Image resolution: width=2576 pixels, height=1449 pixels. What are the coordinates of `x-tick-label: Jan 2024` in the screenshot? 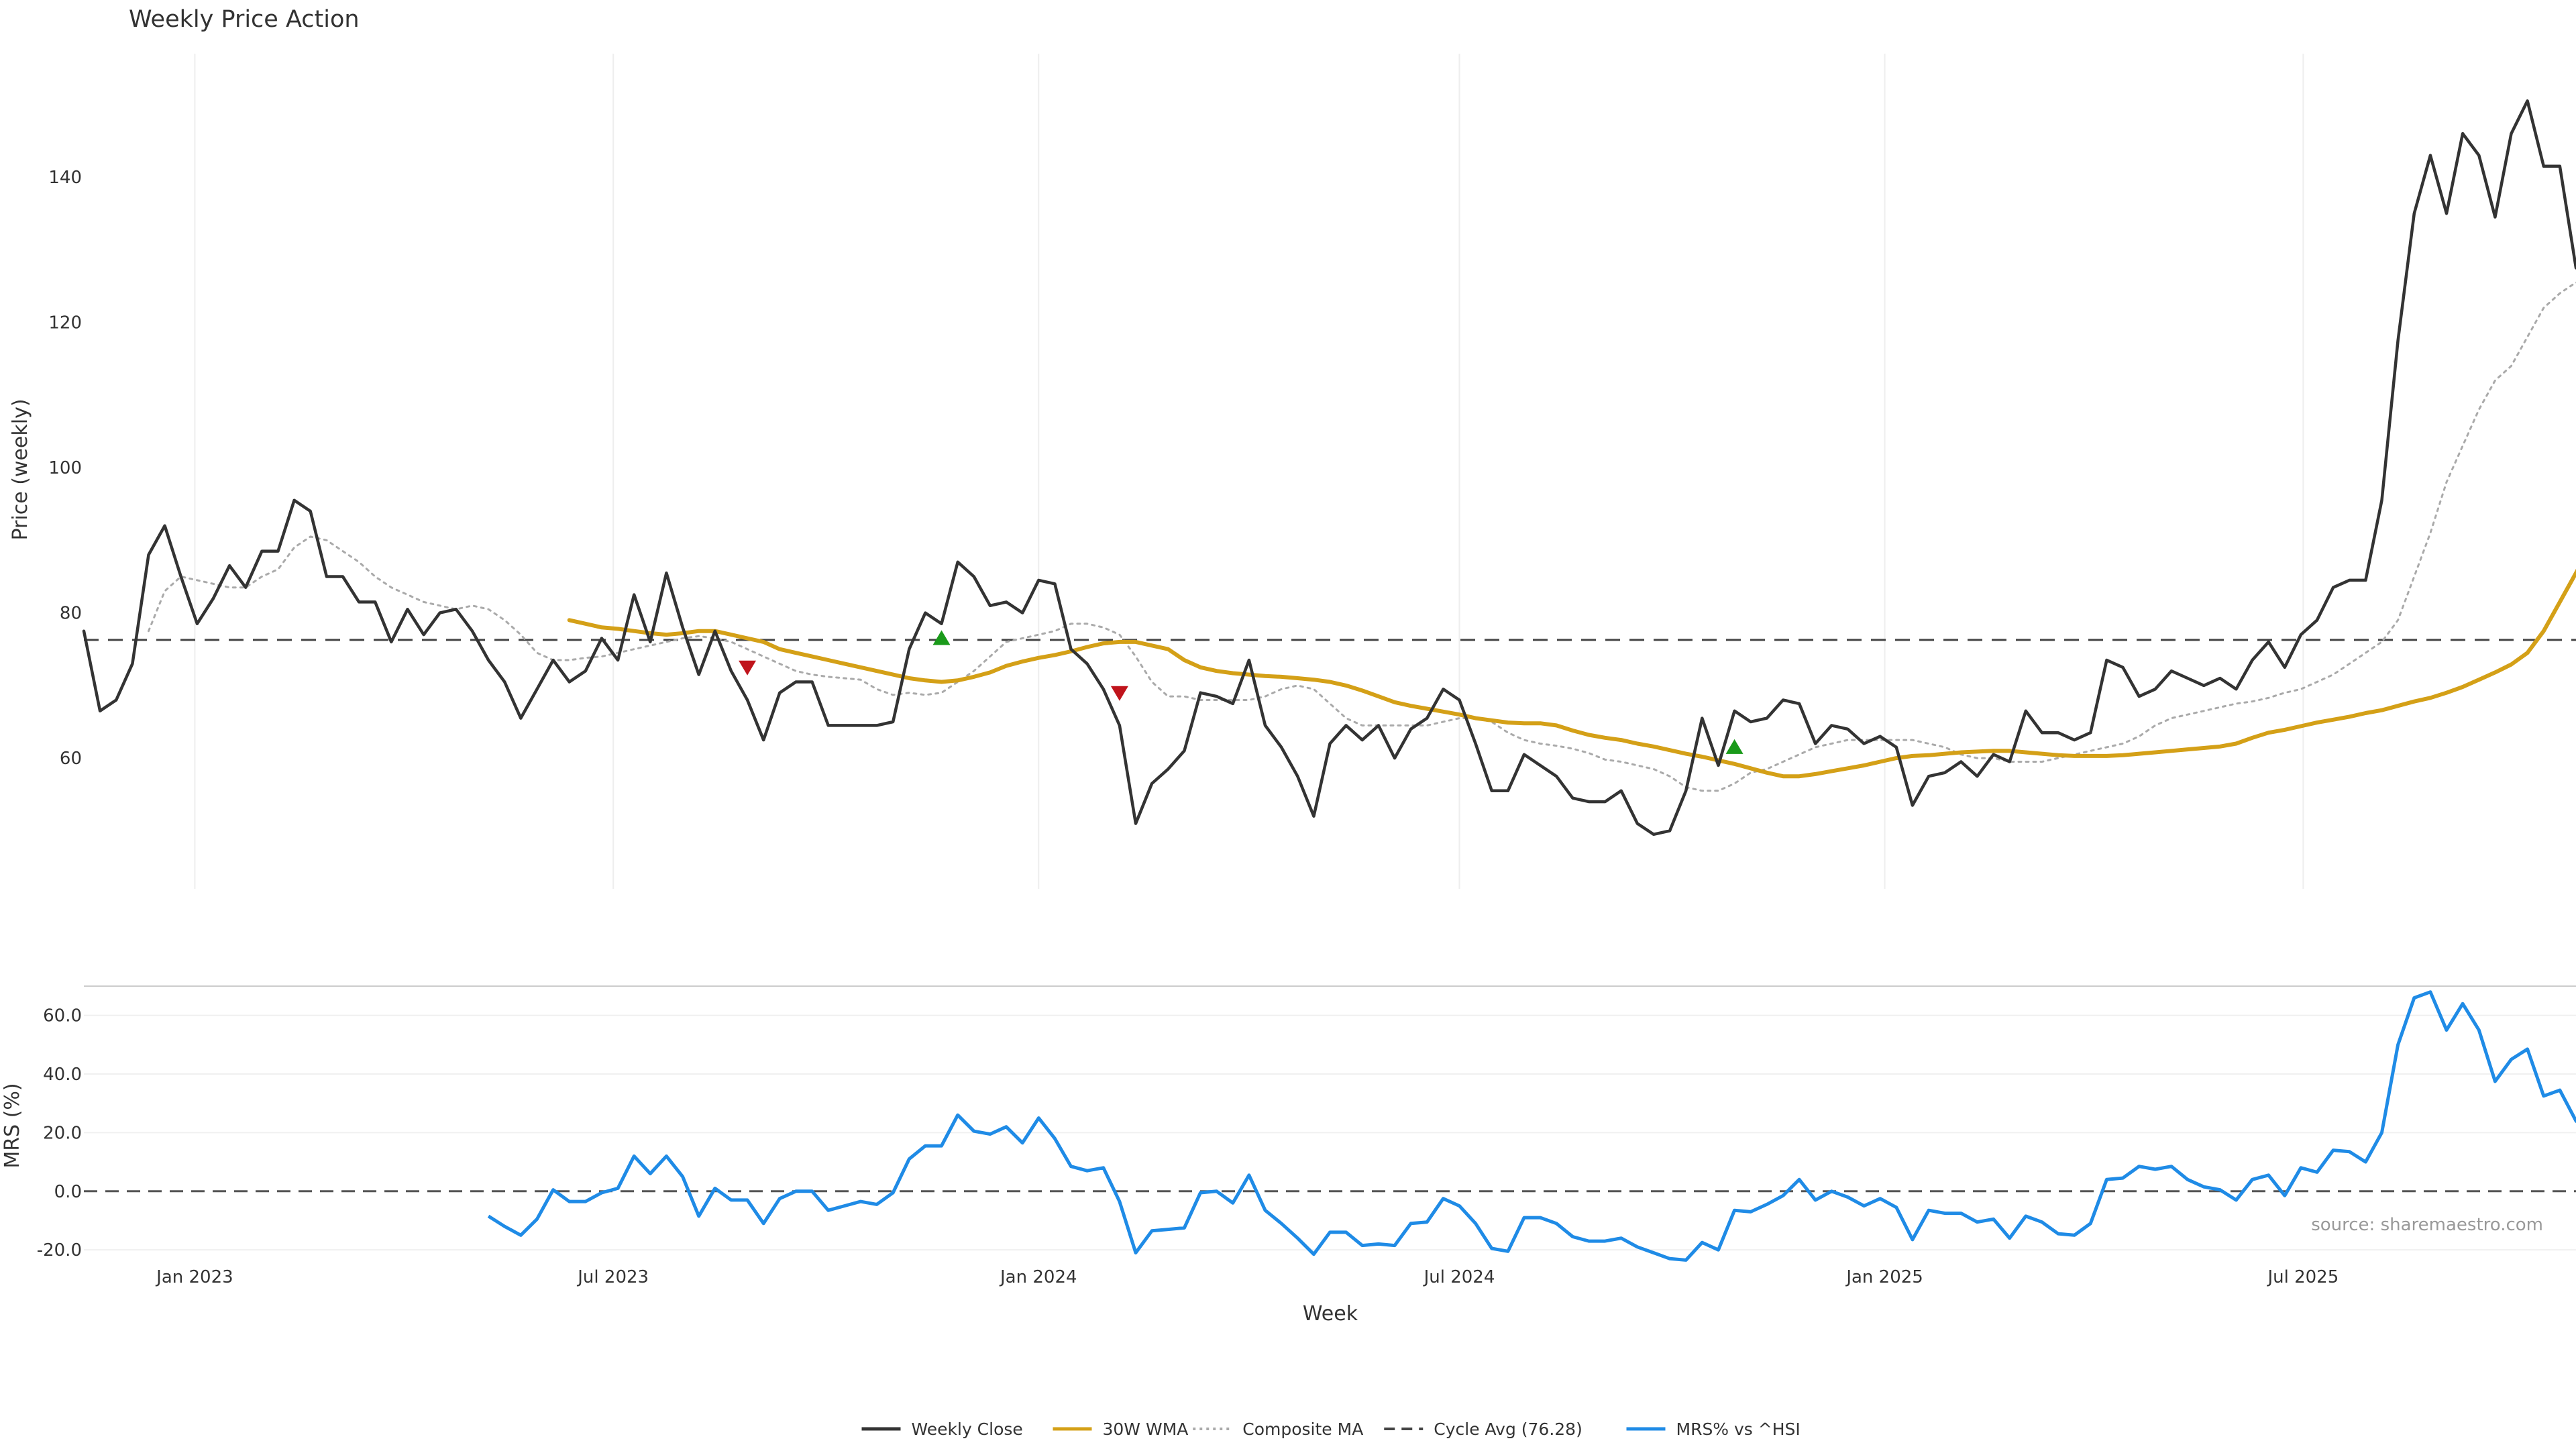 It's located at (1038, 1277).